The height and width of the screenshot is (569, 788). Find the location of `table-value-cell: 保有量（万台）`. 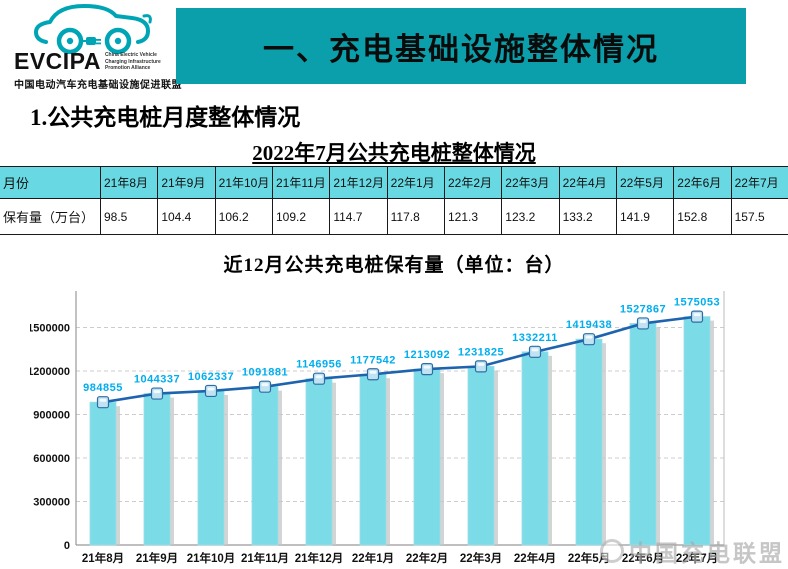

table-value-cell: 保有量（万台） is located at coordinates (50, 216).